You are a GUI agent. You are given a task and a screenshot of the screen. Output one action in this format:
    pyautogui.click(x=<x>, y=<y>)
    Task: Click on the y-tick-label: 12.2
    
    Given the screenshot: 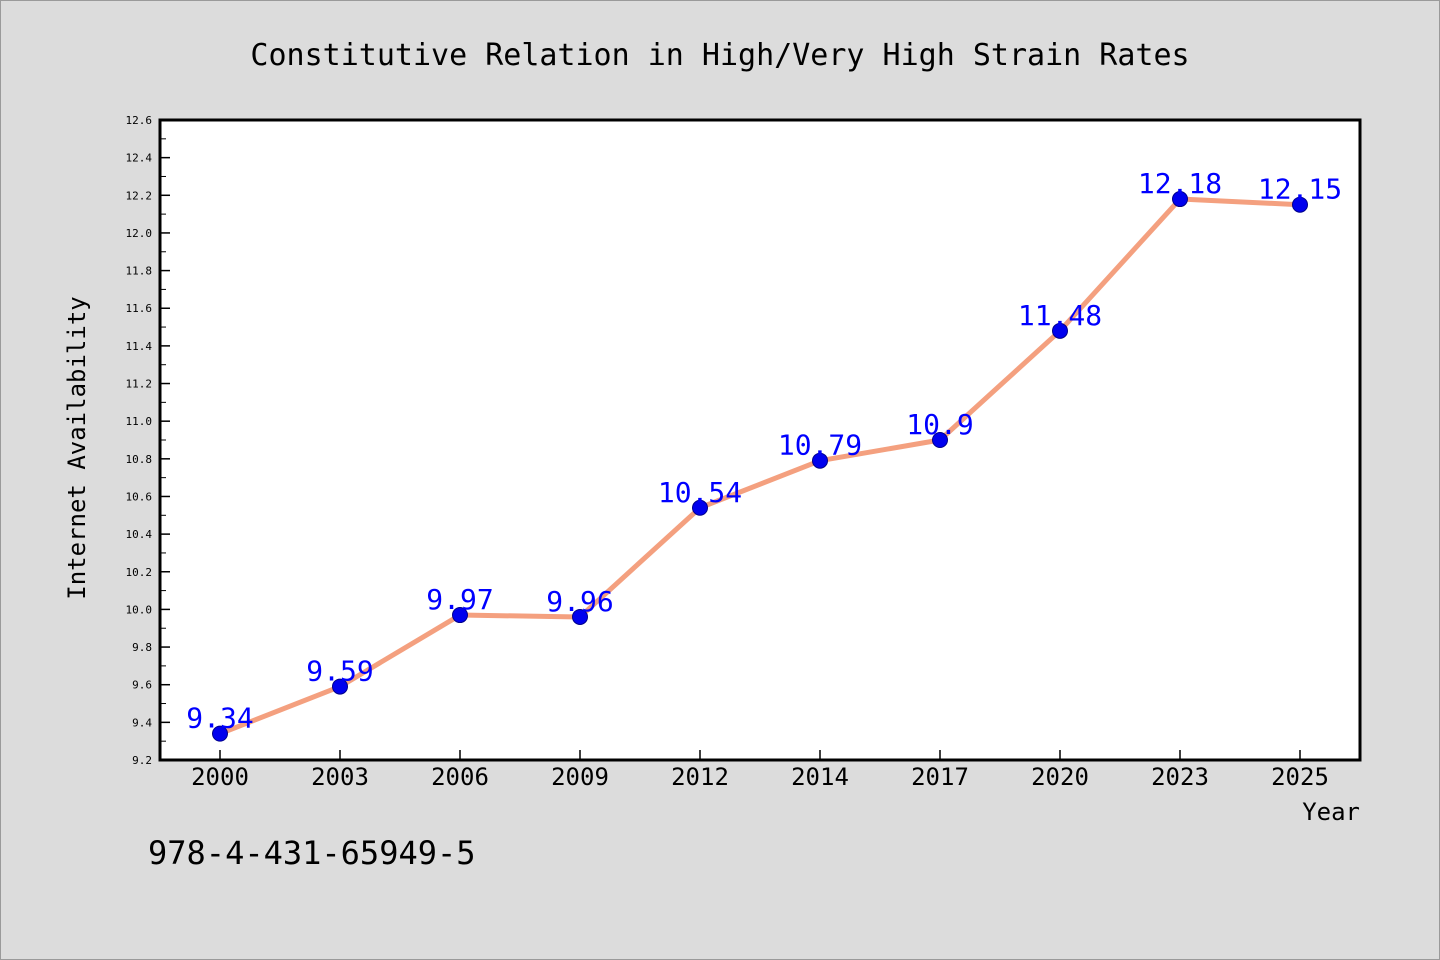 What is the action you would take?
    pyautogui.click(x=139, y=195)
    